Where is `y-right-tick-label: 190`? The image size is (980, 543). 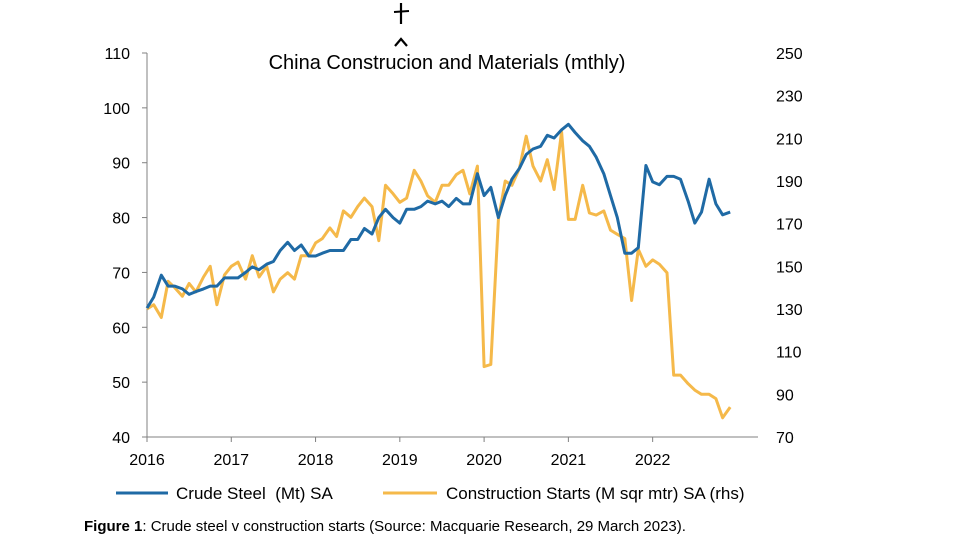
y-right-tick-label: 190 is located at coordinates (789, 182).